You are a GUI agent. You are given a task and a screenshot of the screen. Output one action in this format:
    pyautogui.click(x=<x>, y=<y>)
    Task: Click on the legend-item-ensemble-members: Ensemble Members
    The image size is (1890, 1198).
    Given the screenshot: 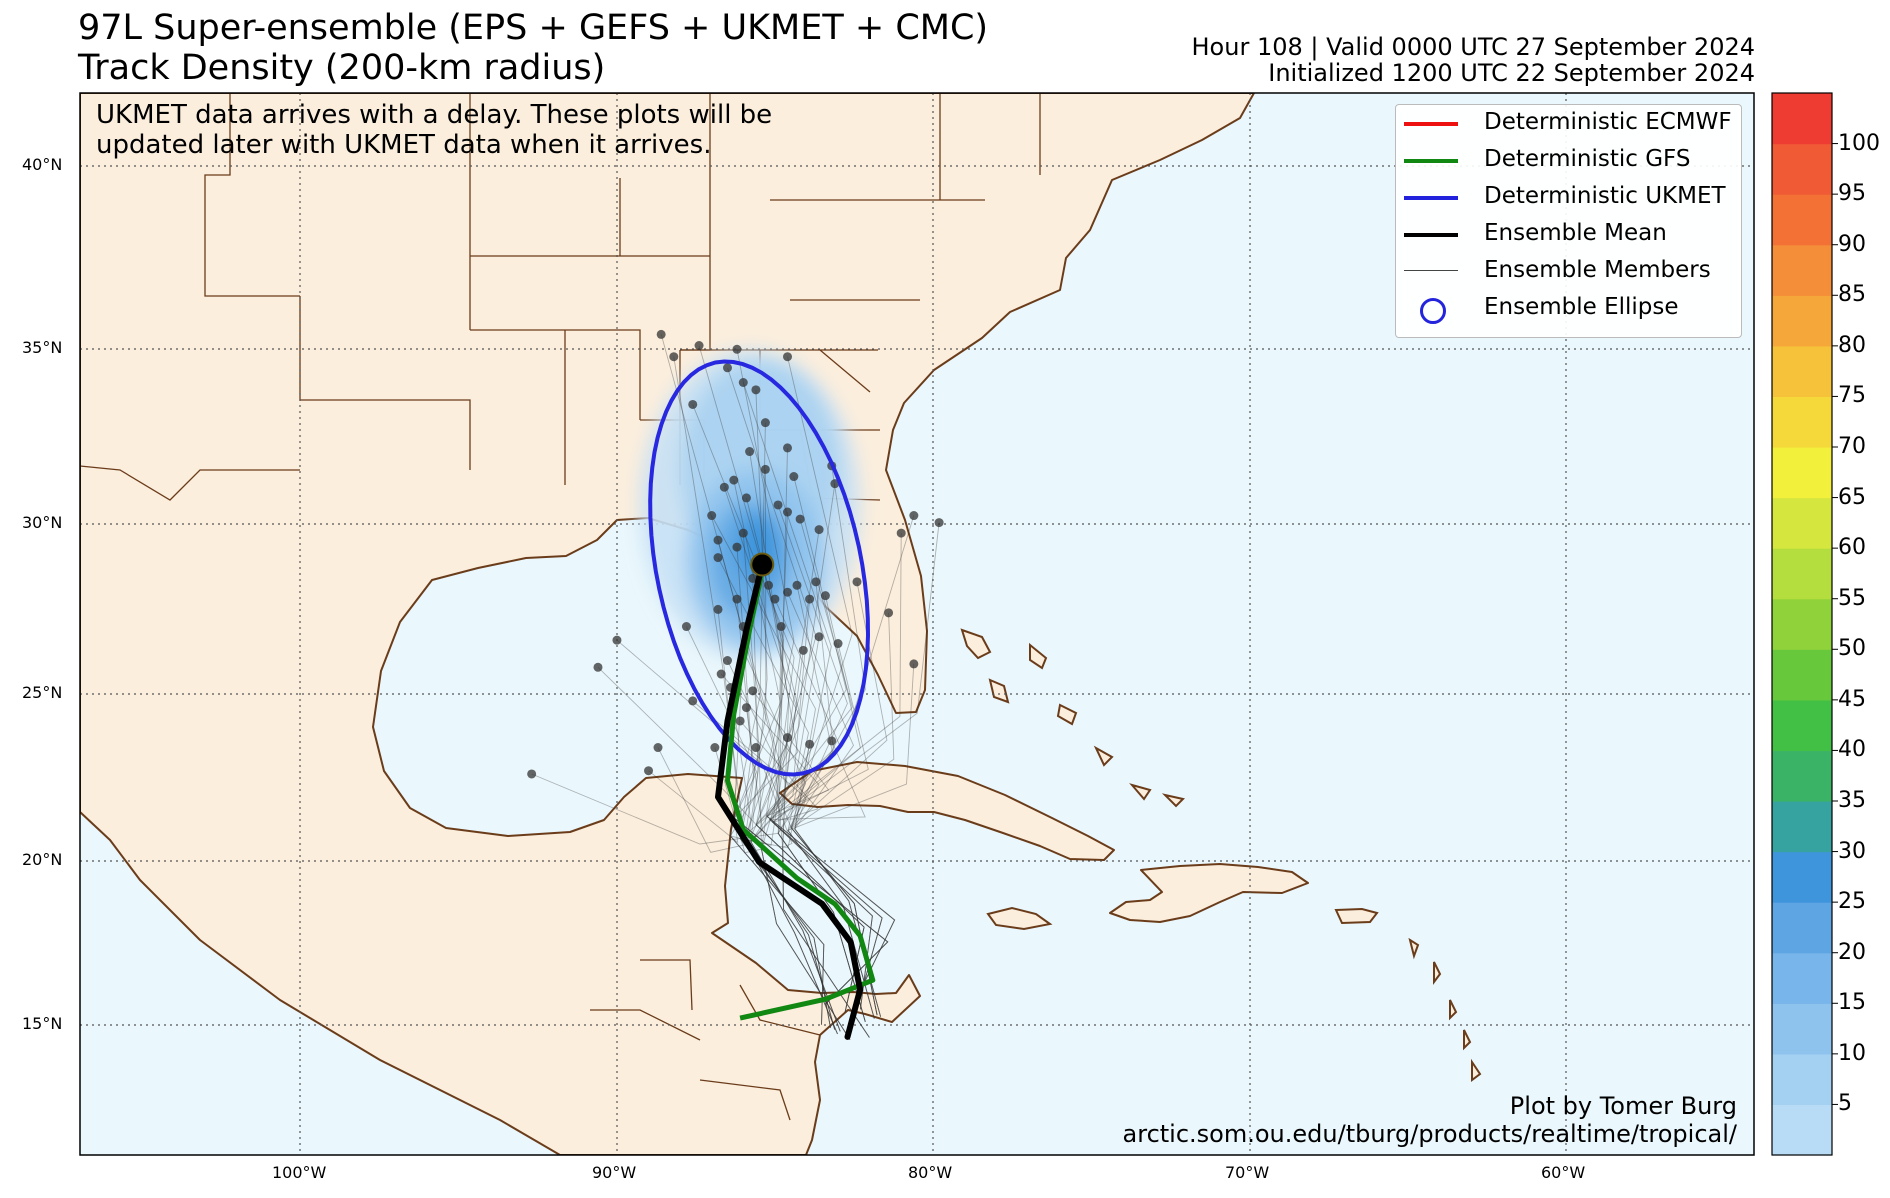 What is the action you would take?
    pyautogui.click(x=1568, y=271)
    